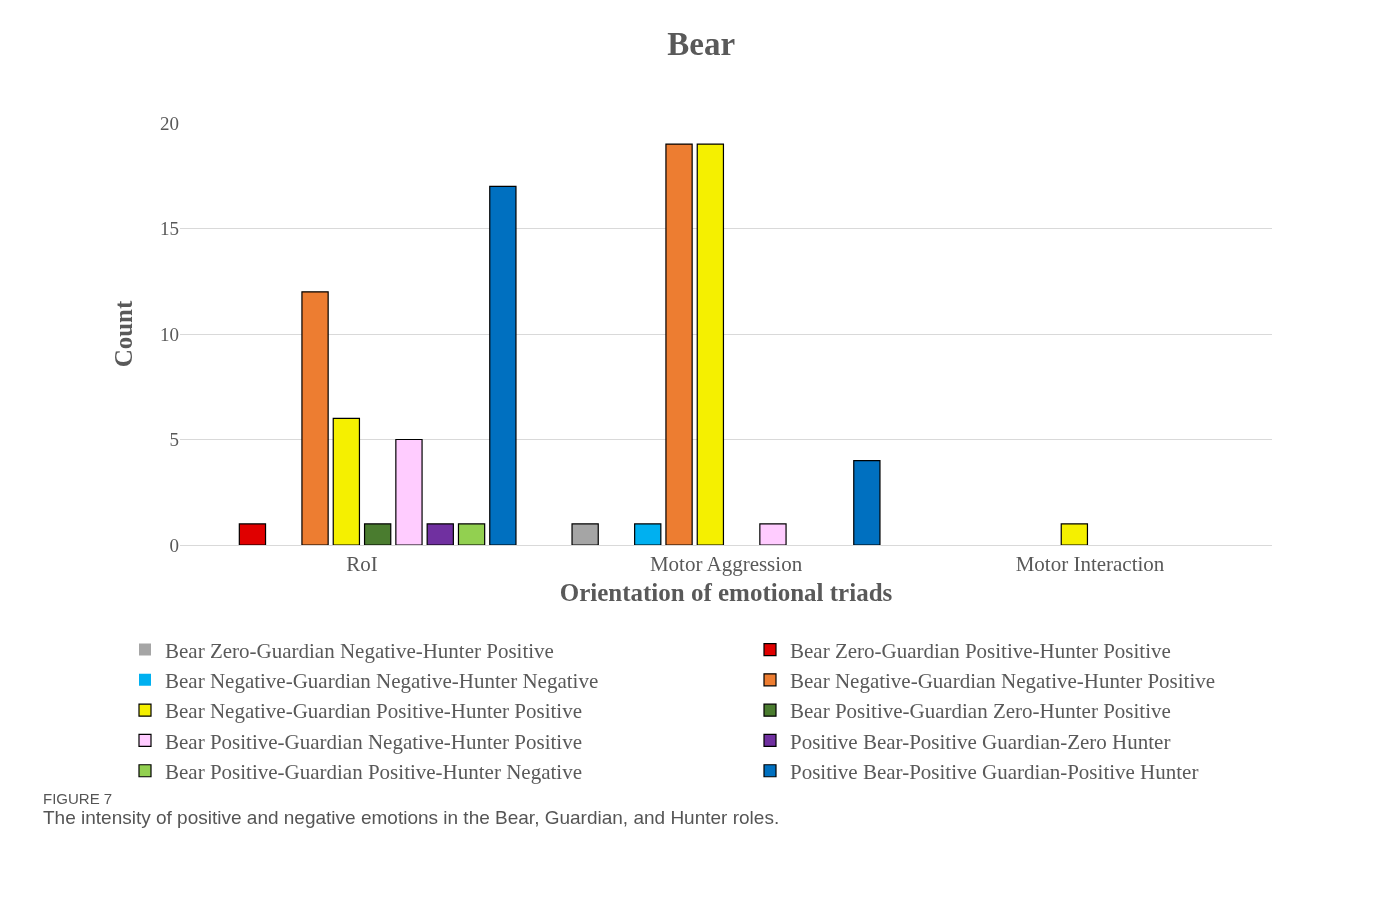 The height and width of the screenshot is (910, 1375). What do you see at coordinates (1003, 681) in the screenshot?
I see `legend-label: Bear Negative-Guardian Negative-Hunter Positive` at bounding box center [1003, 681].